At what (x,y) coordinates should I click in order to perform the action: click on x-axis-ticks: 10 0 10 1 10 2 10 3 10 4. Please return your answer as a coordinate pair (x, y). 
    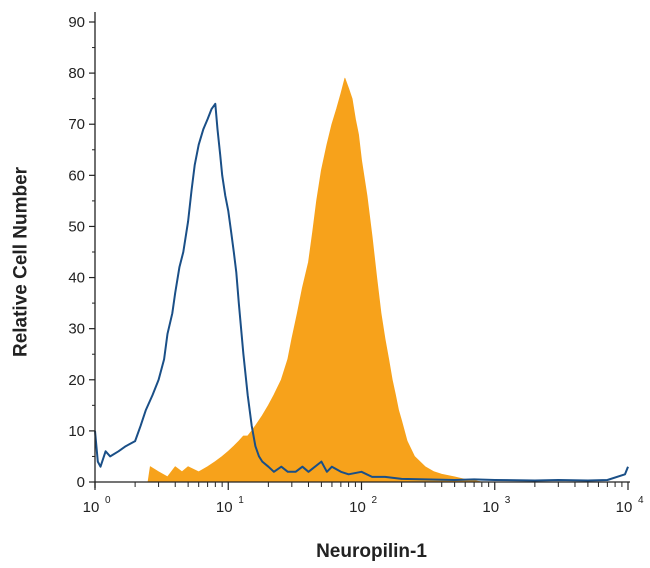
    Looking at the image, I should click on (363, 499).